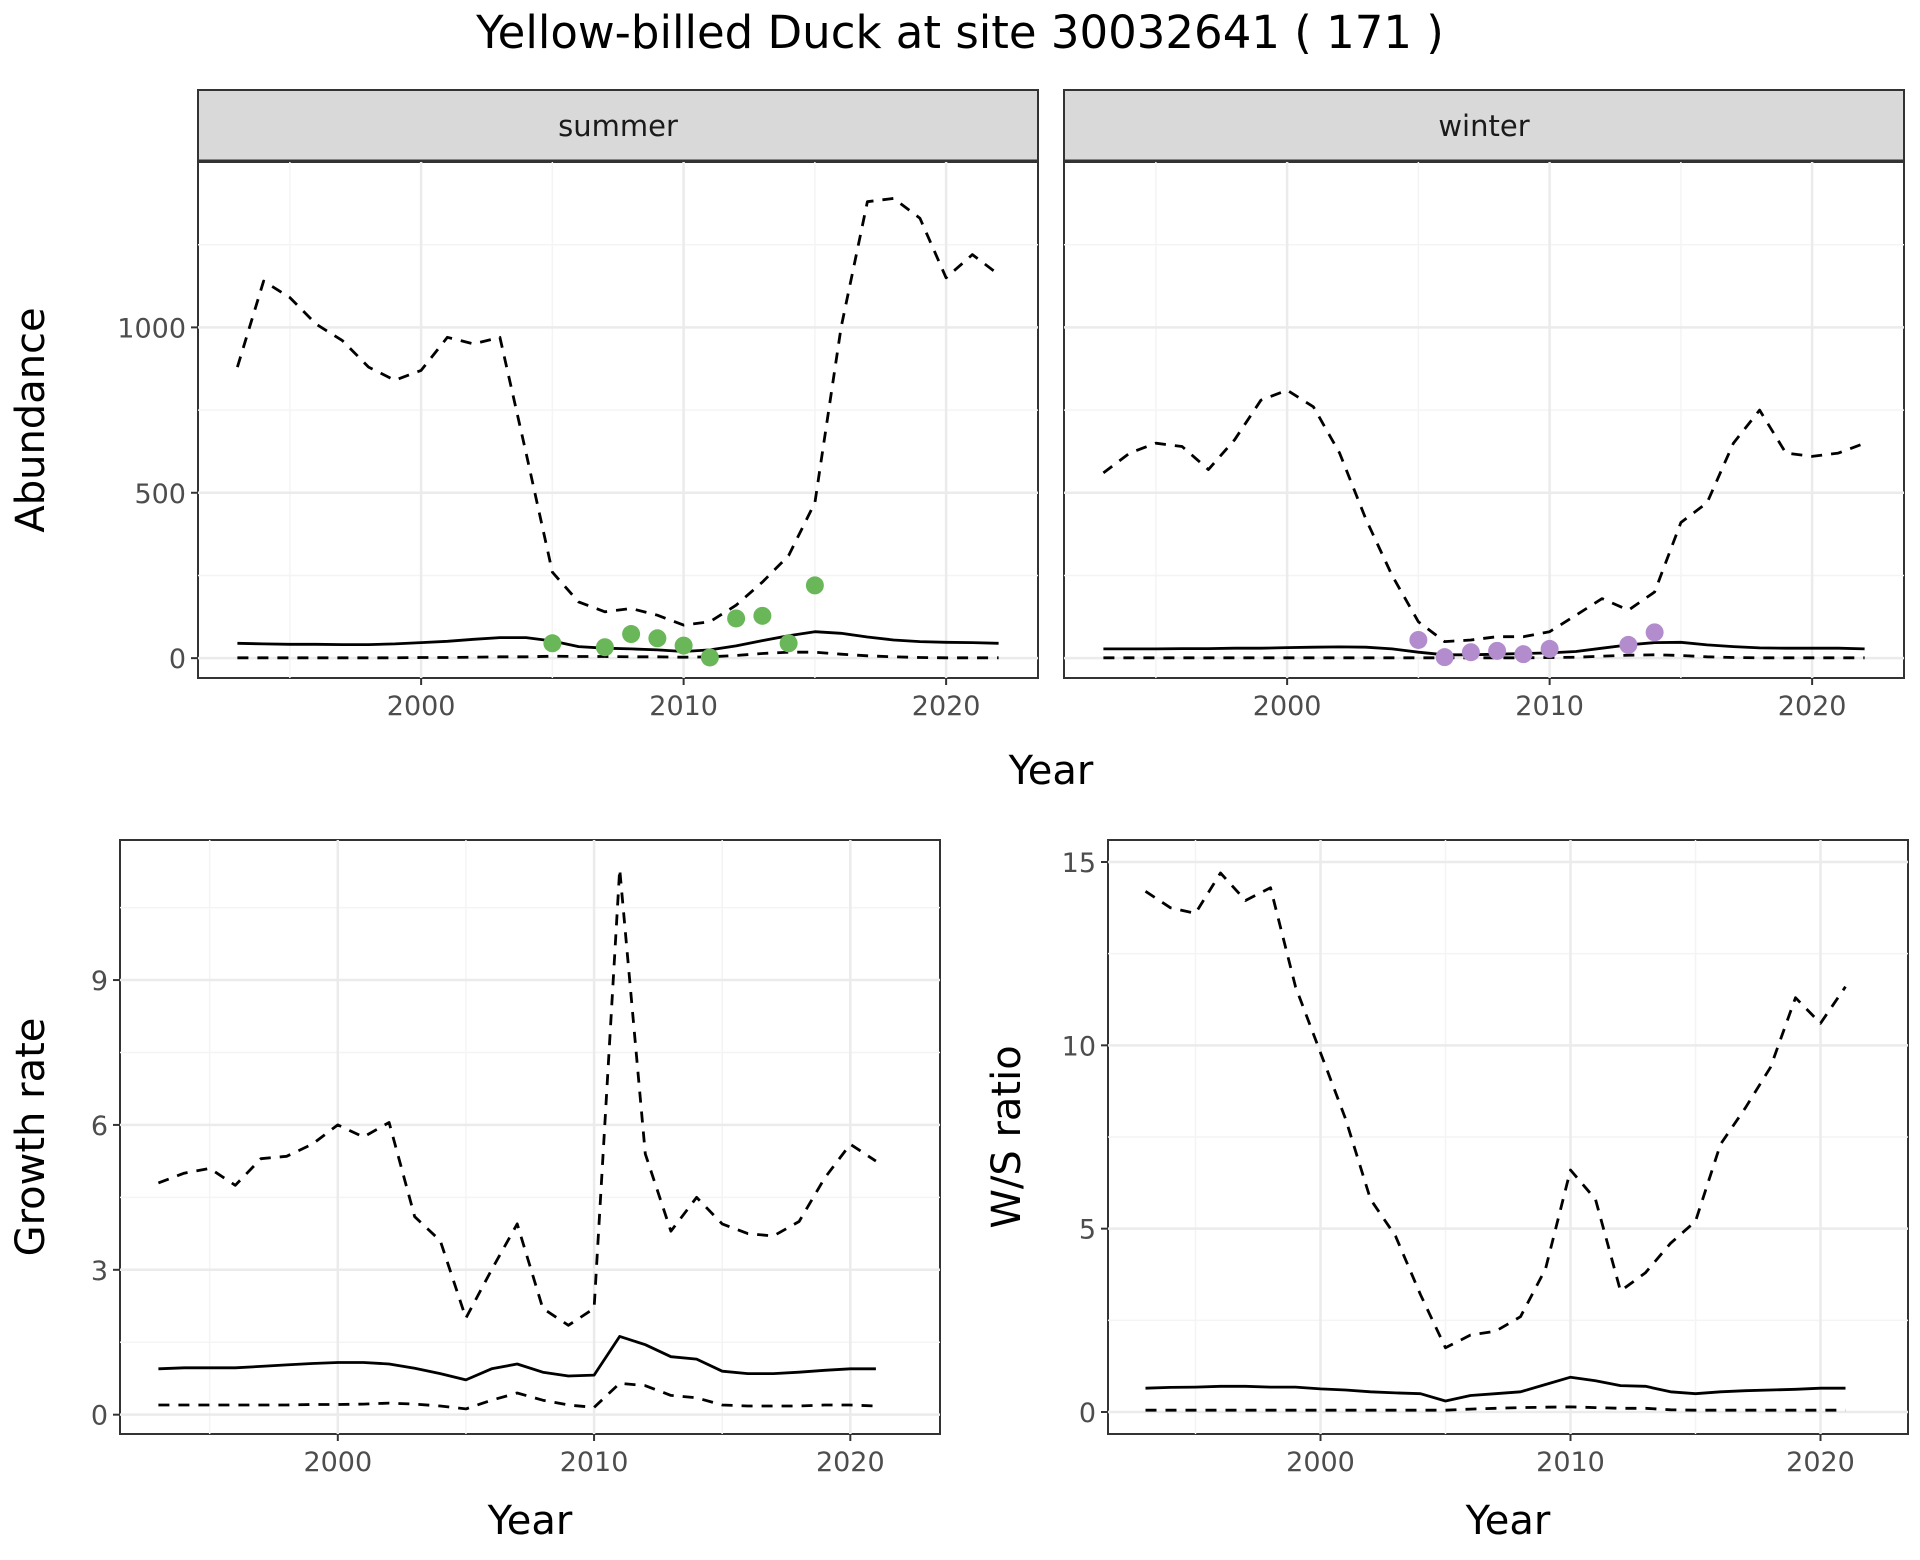  I want to click on top-y-axis-label: Abundance, so click(31, 419).